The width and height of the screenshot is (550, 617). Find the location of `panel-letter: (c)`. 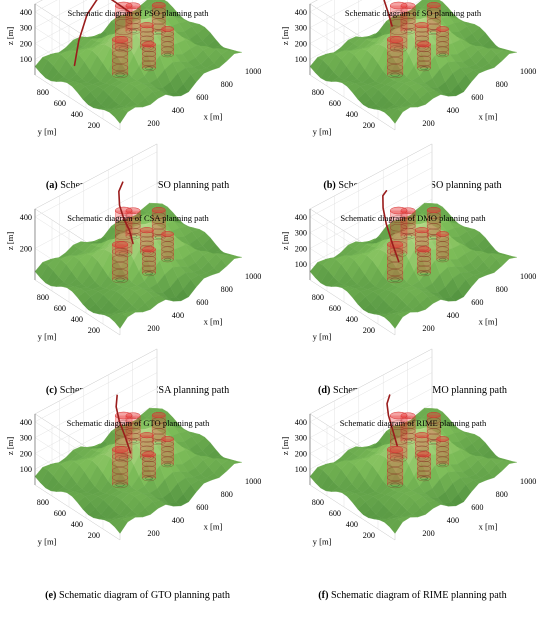

panel-letter: (c) is located at coordinates (51, 390).